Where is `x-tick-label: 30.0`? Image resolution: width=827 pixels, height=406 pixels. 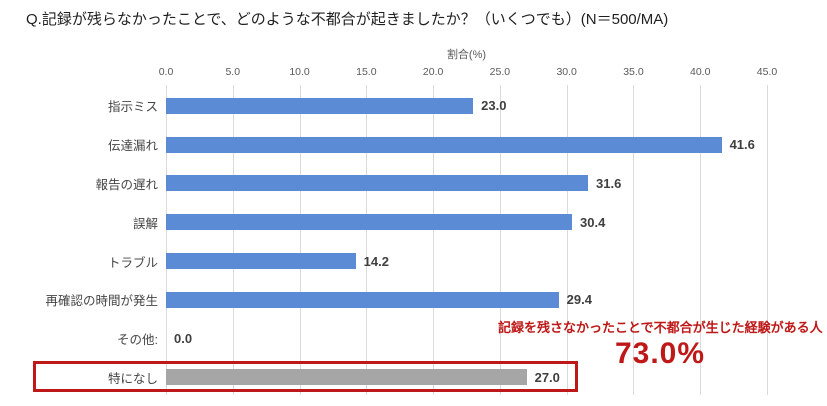 x-tick-label: 30.0 is located at coordinates (566, 72).